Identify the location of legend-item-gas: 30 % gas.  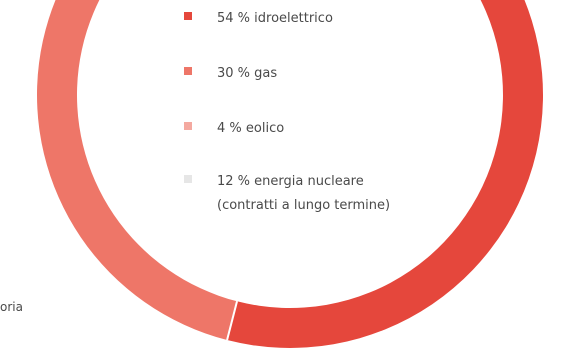
(230, 74).